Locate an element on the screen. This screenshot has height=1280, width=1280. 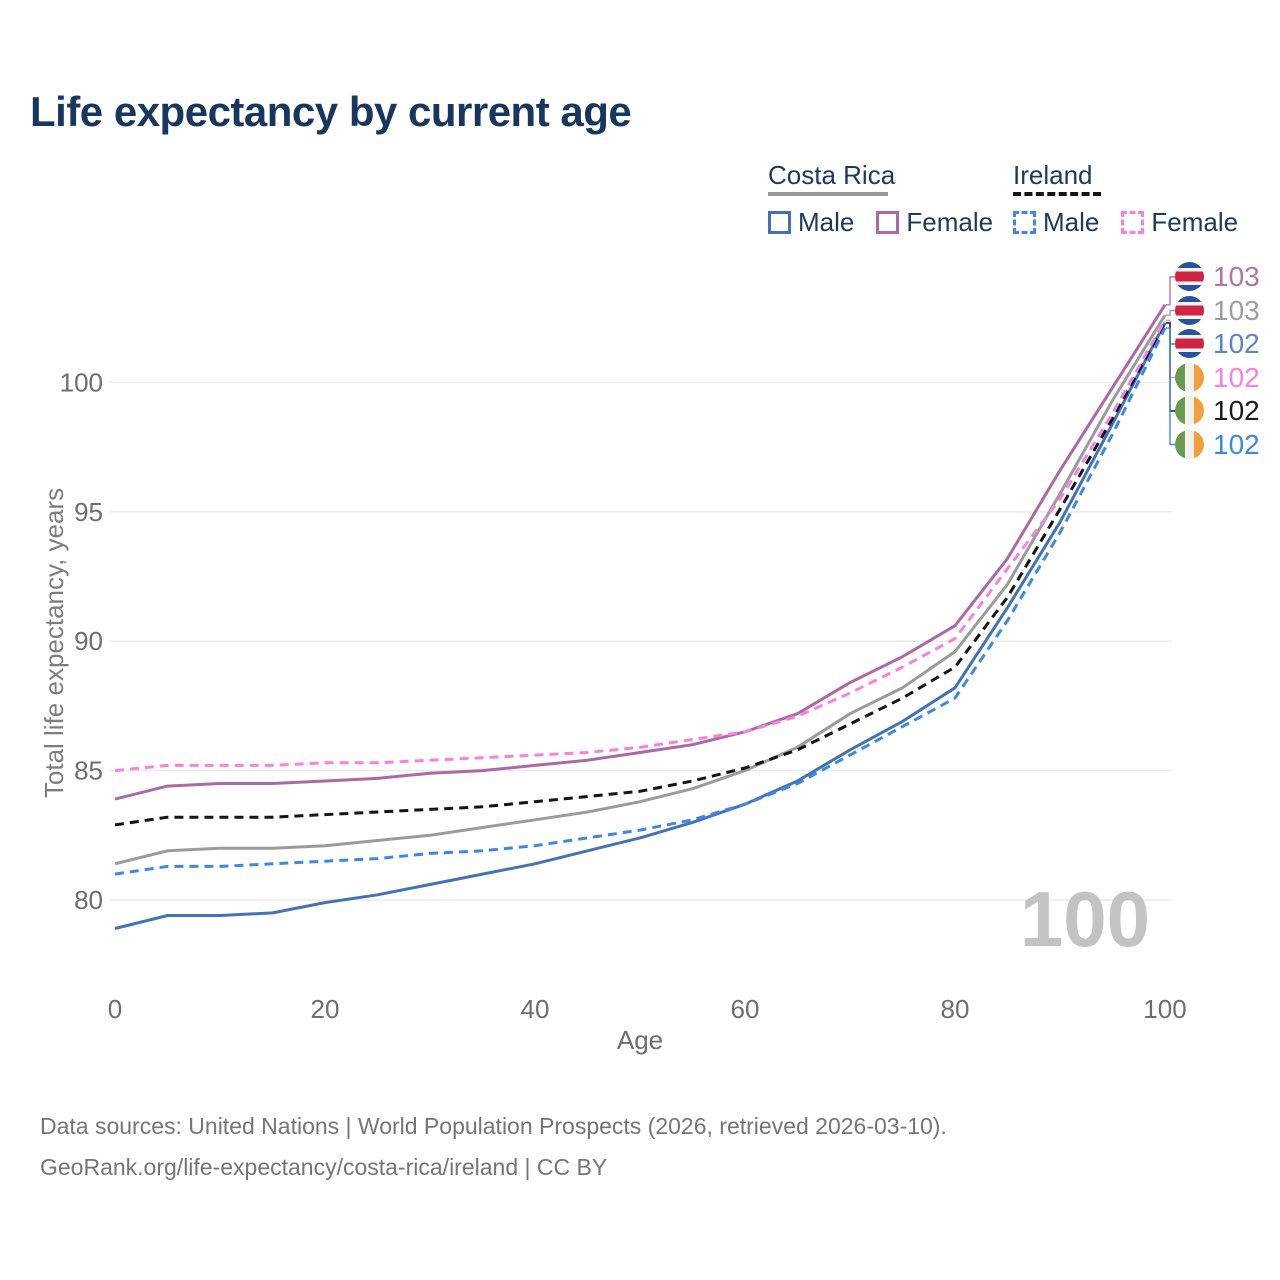
x-tick-label: 0 is located at coordinates (115, 1009).